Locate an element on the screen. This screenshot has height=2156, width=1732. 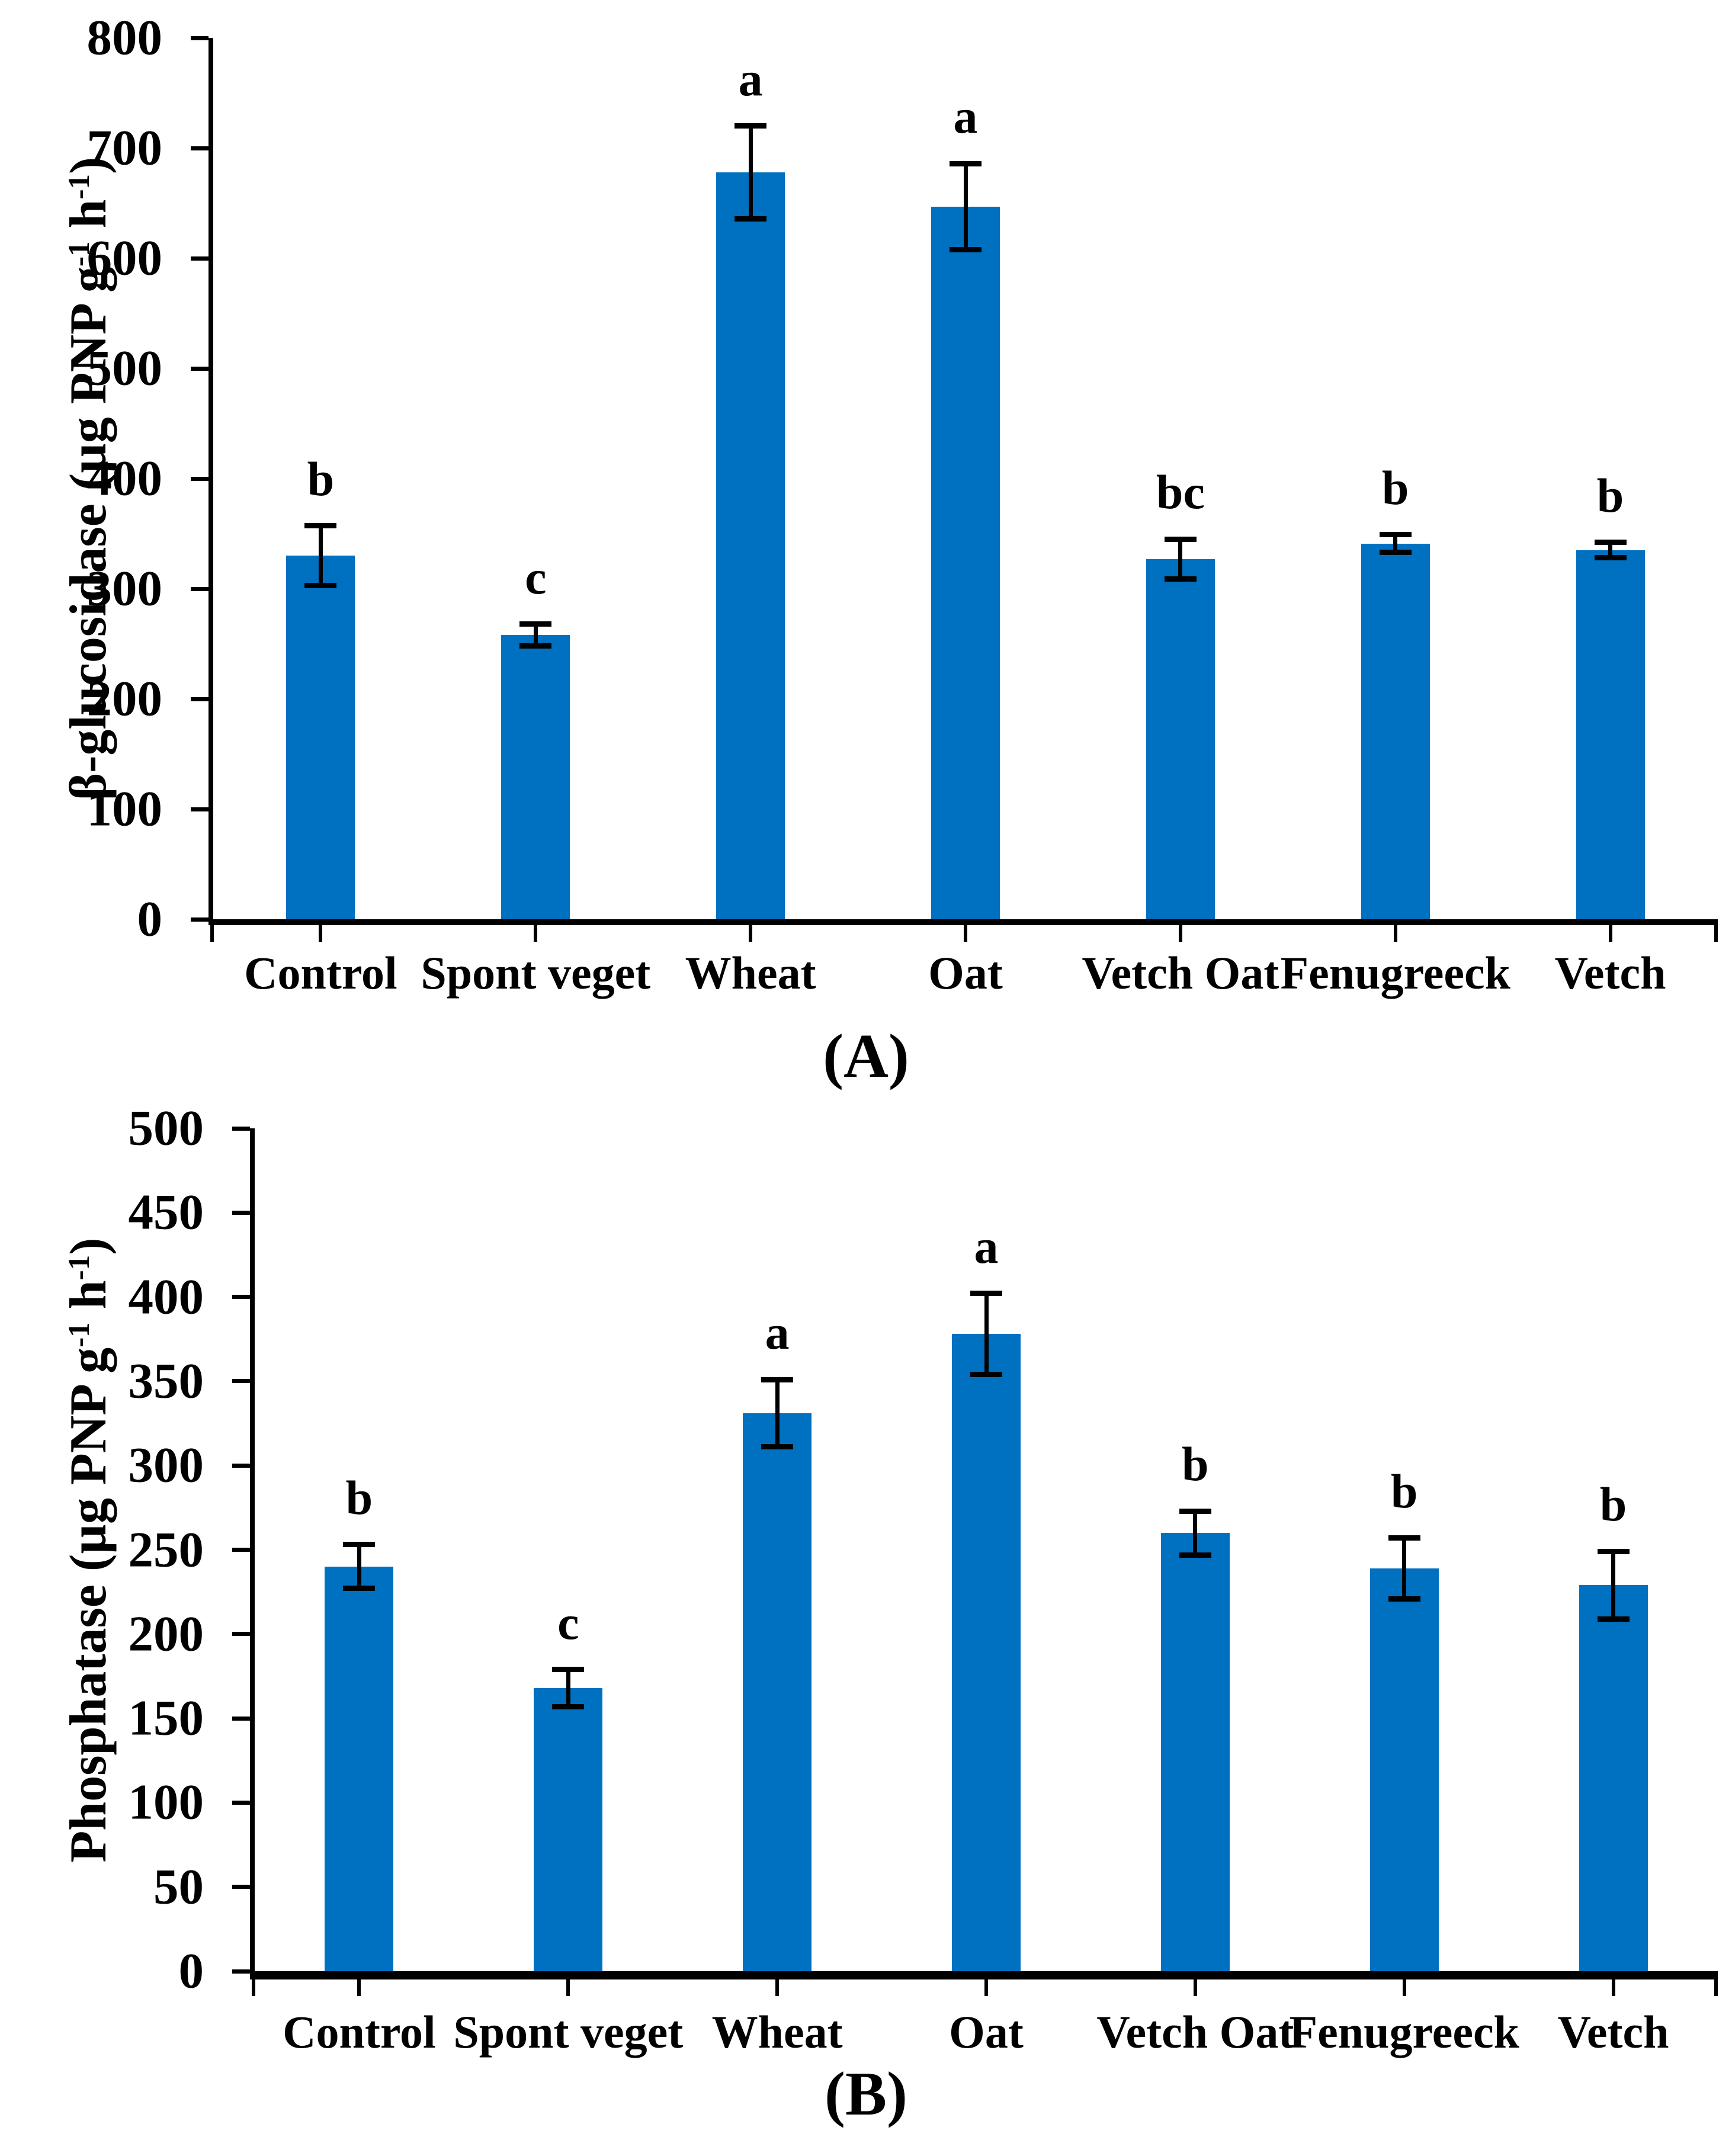
bar-control is located at coordinates (360, 1768).